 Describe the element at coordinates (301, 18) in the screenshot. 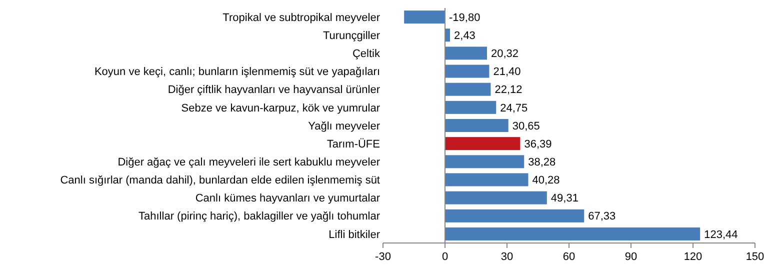

I see `y-tick-label: Tropikal ve subtropikal meyveler` at that location.